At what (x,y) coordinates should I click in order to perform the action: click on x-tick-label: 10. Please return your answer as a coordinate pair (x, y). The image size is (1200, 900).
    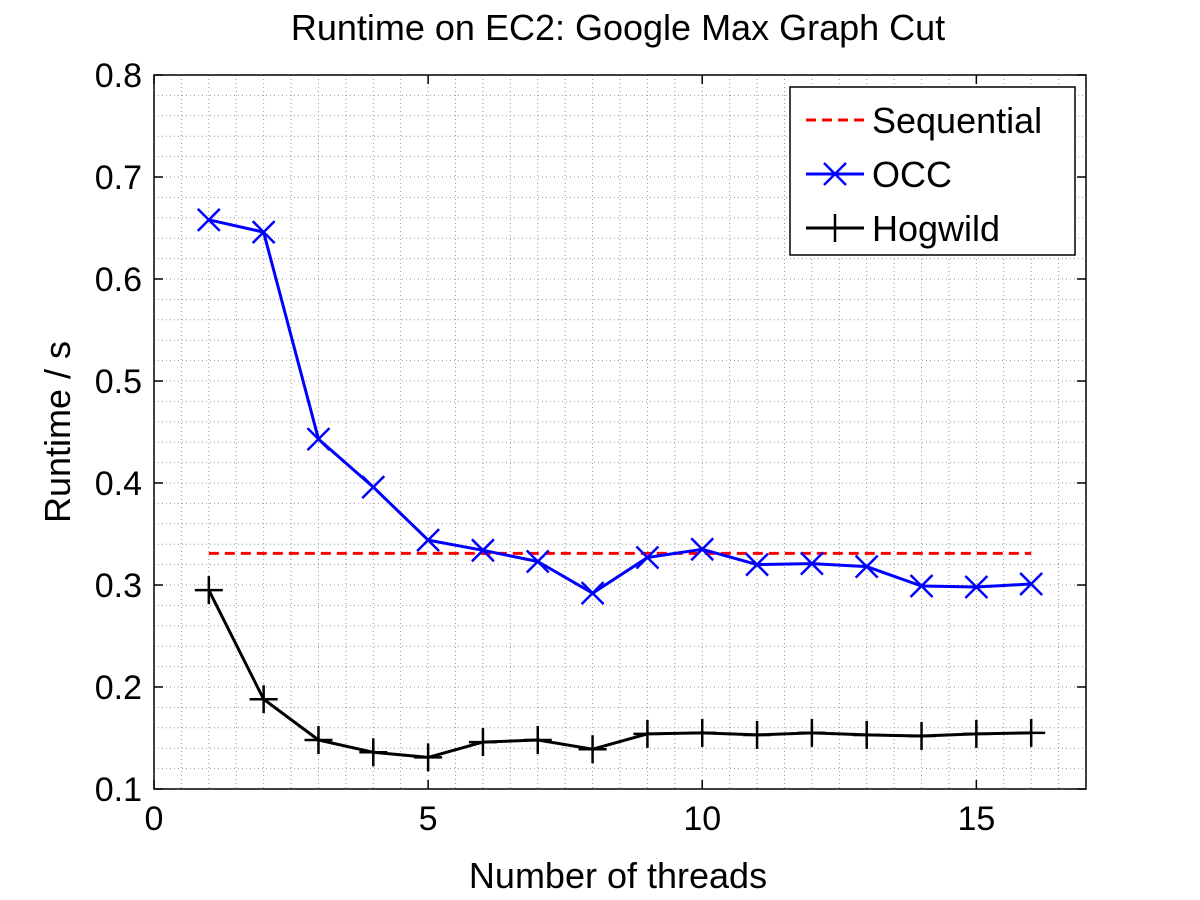
    Looking at the image, I should click on (702, 819).